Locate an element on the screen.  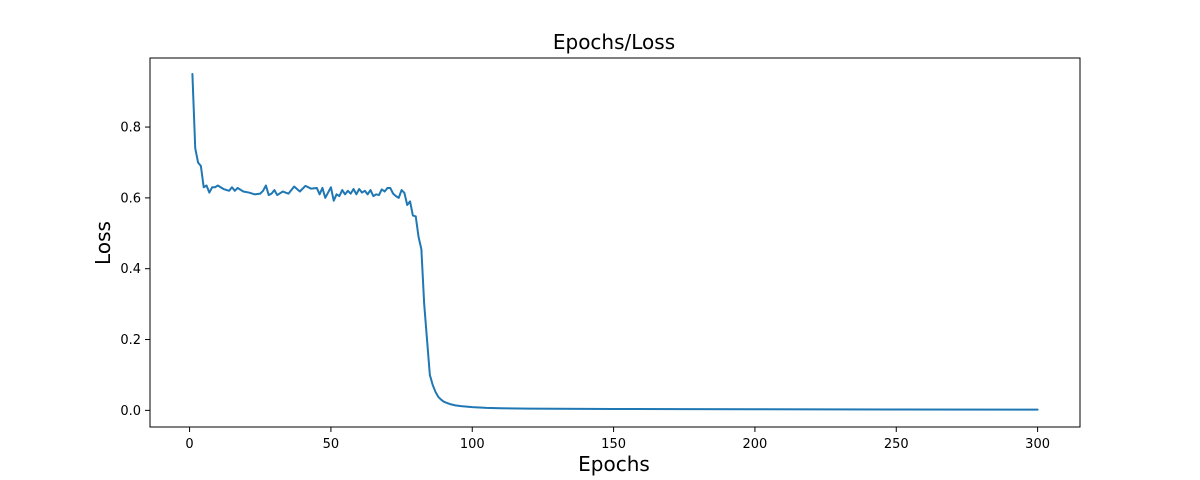
x-tick-label: 250 is located at coordinates (896, 444).